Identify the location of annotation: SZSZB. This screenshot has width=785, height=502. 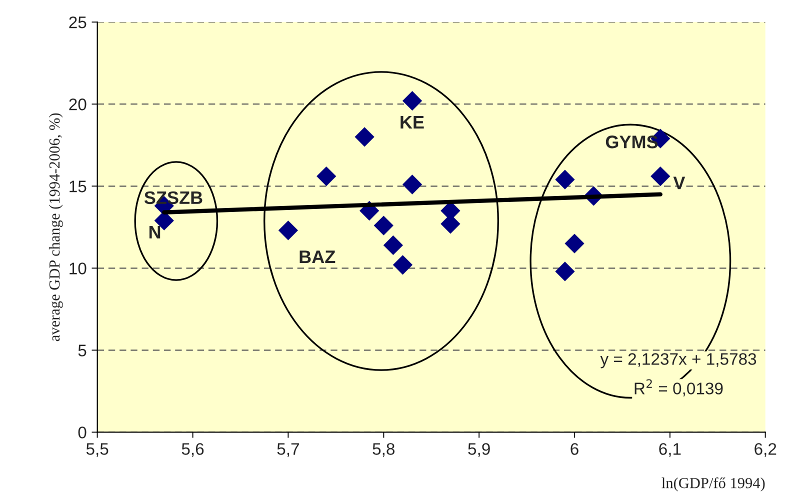
(173, 197).